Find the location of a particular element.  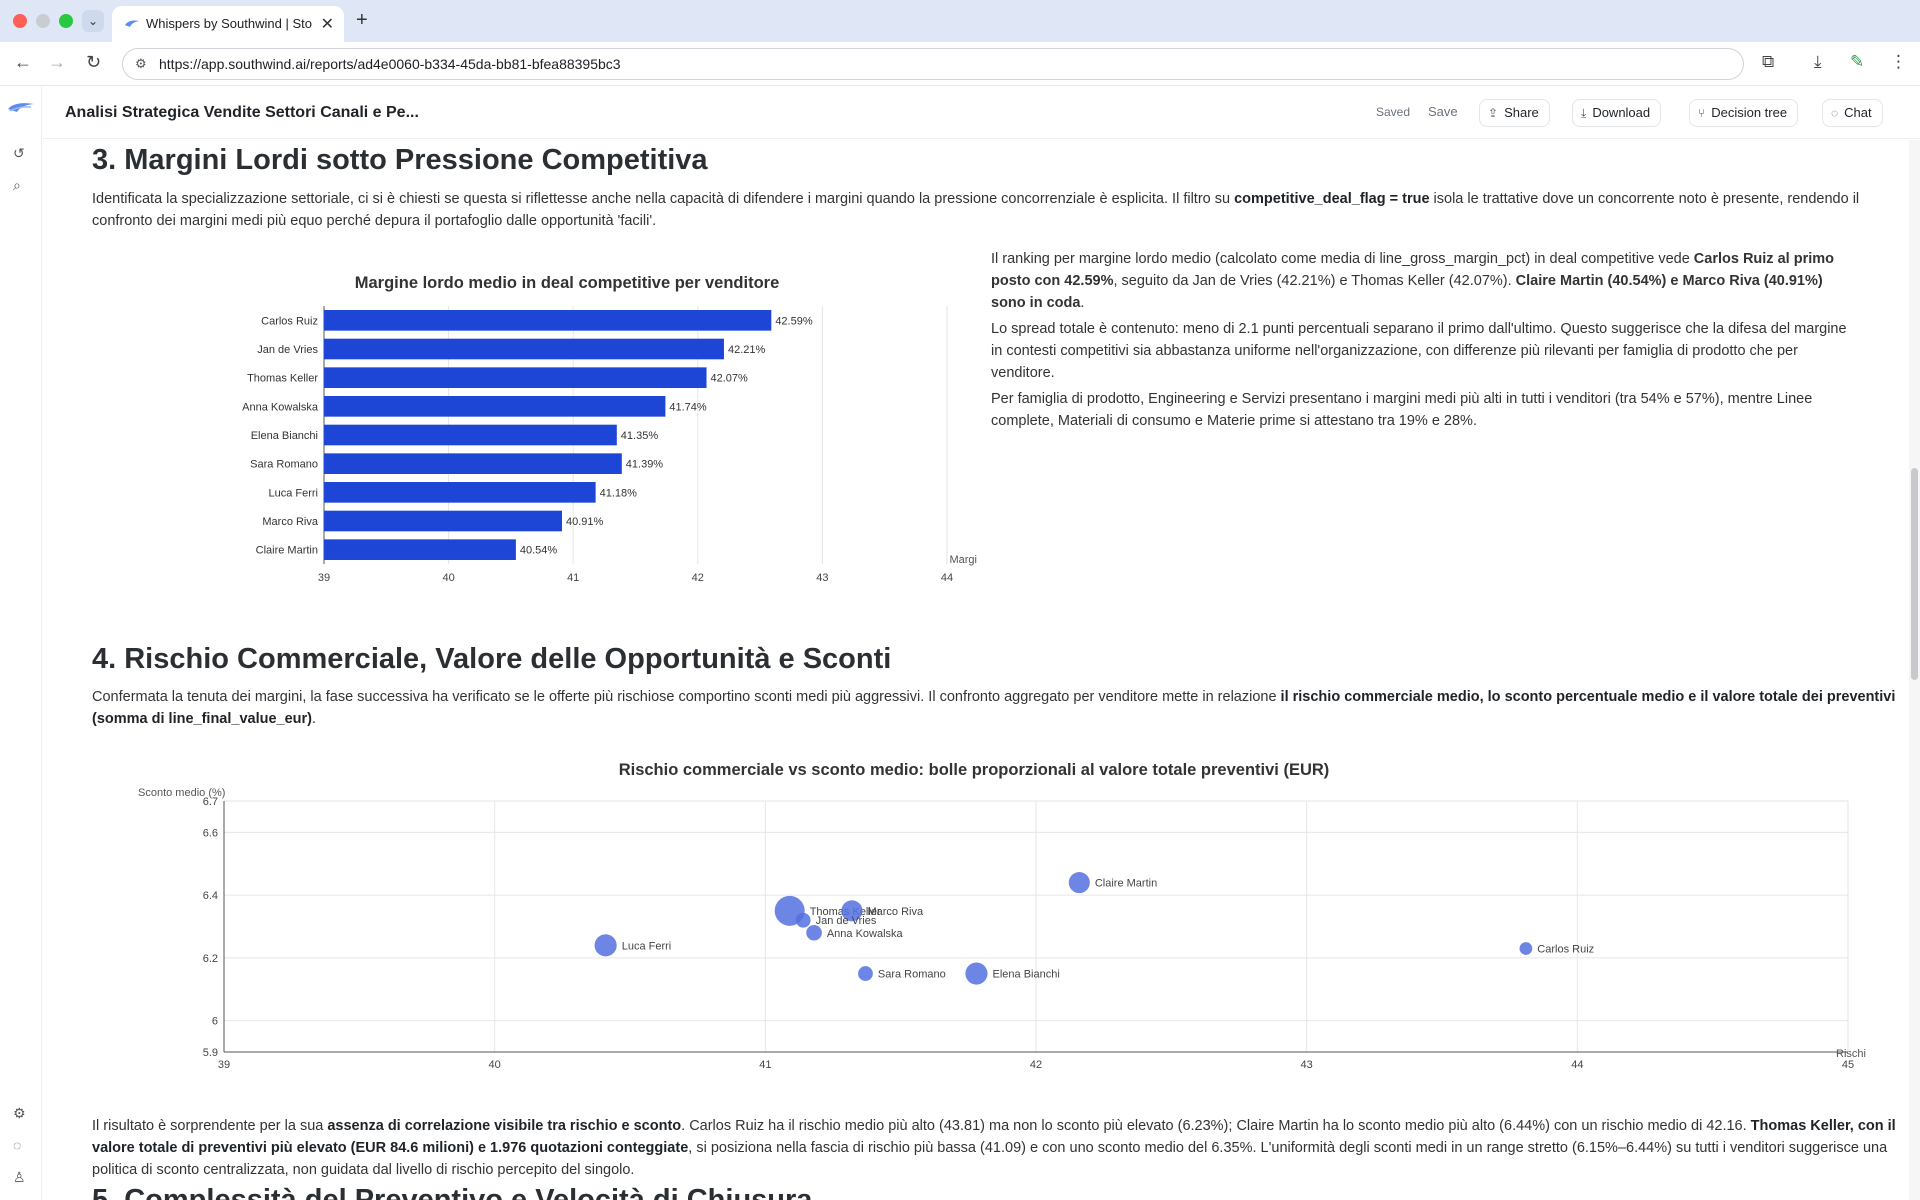

chat-bubble-icon: ◌ is located at coordinates (17, 1145).